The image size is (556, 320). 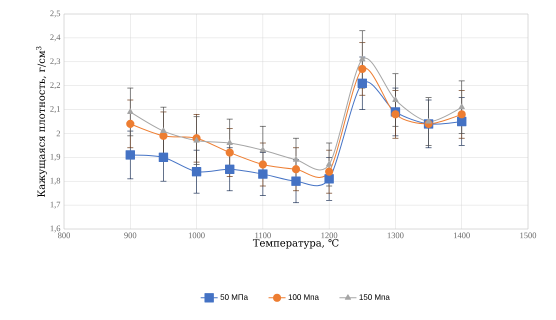 What do you see at coordinates (329, 235) in the screenshot?
I see `x-tick-label: 1200` at bounding box center [329, 235].